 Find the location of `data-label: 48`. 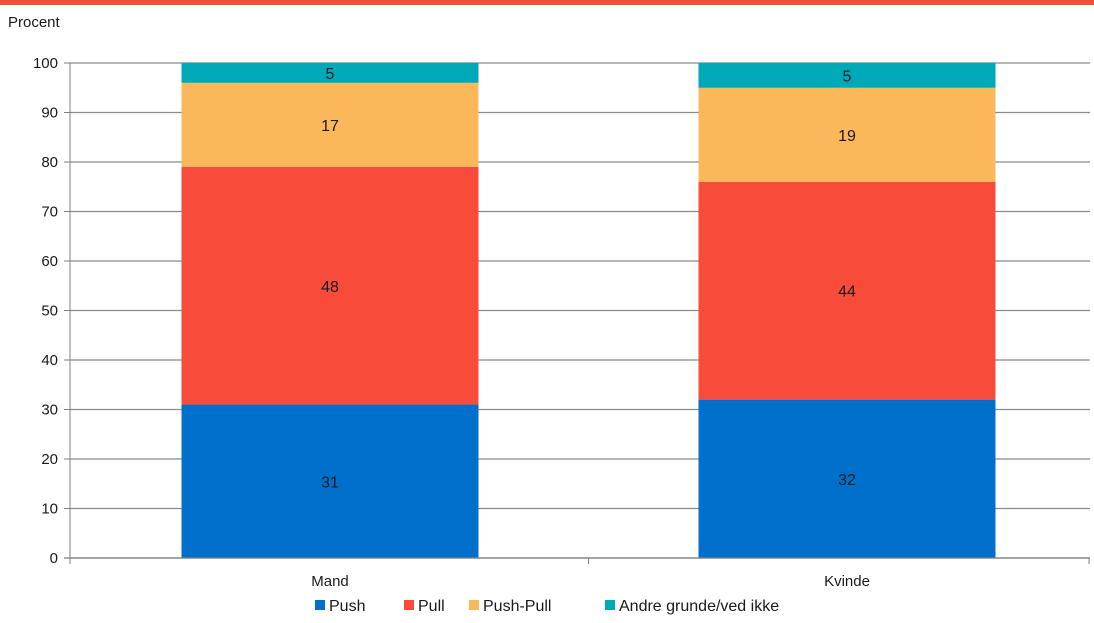

data-label: 48 is located at coordinates (330, 287).